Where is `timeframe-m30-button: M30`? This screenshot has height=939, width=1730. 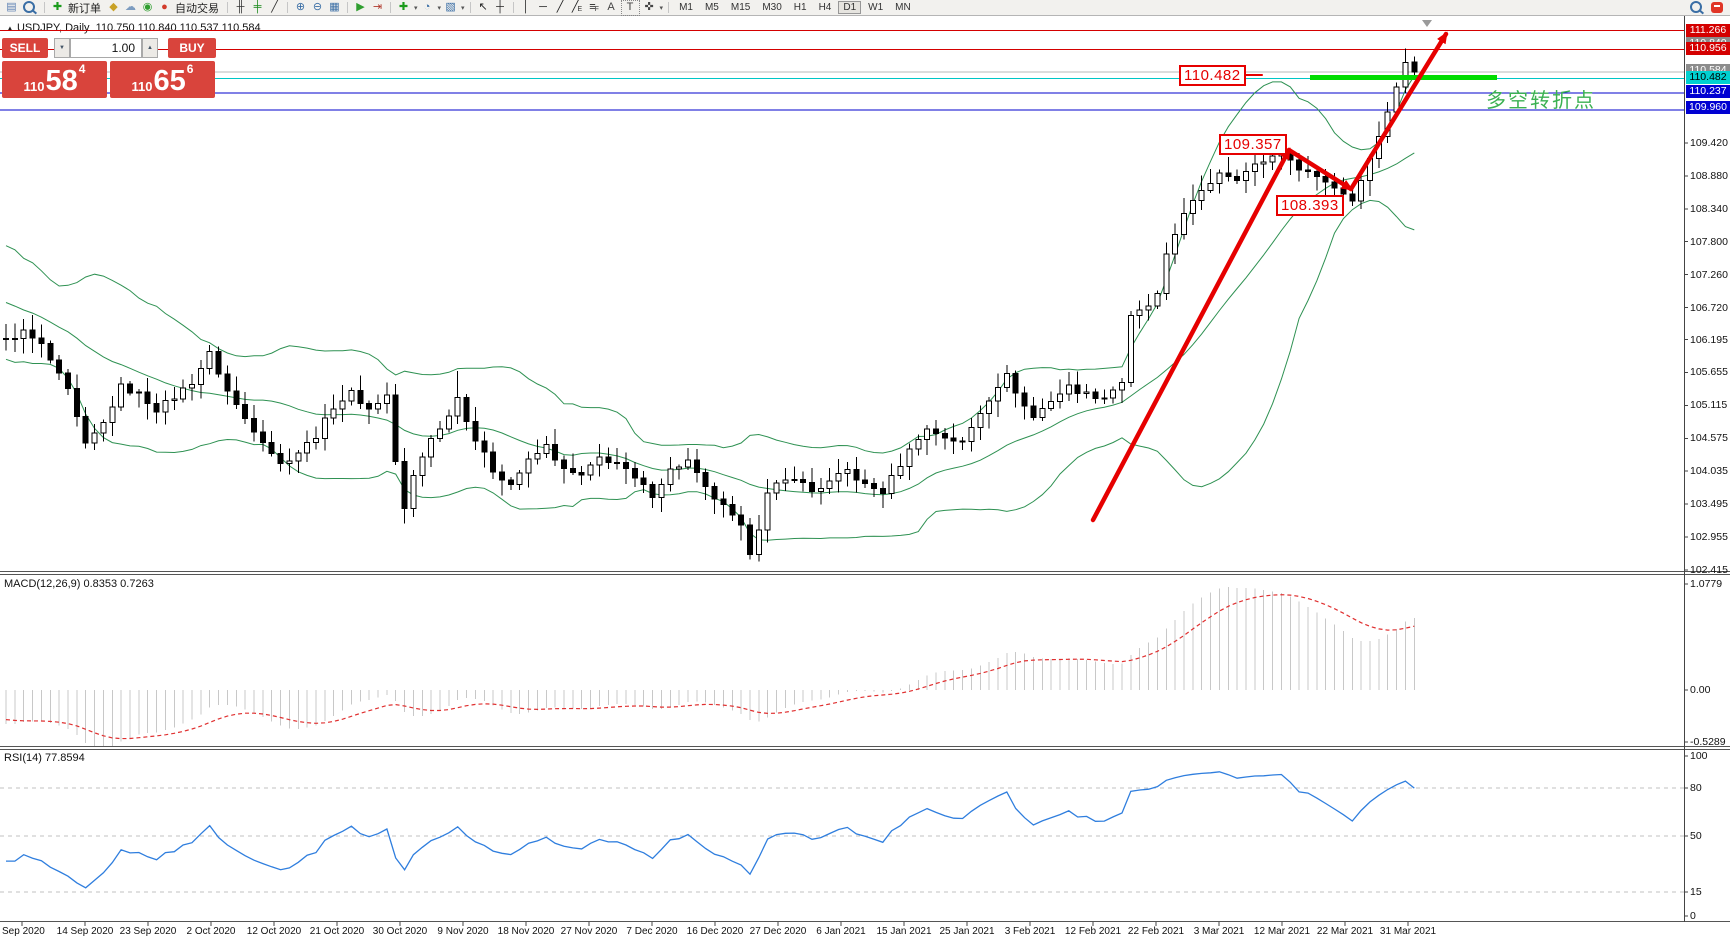 timeframe-m30-button: M30 is located at coordinates (772, 7).